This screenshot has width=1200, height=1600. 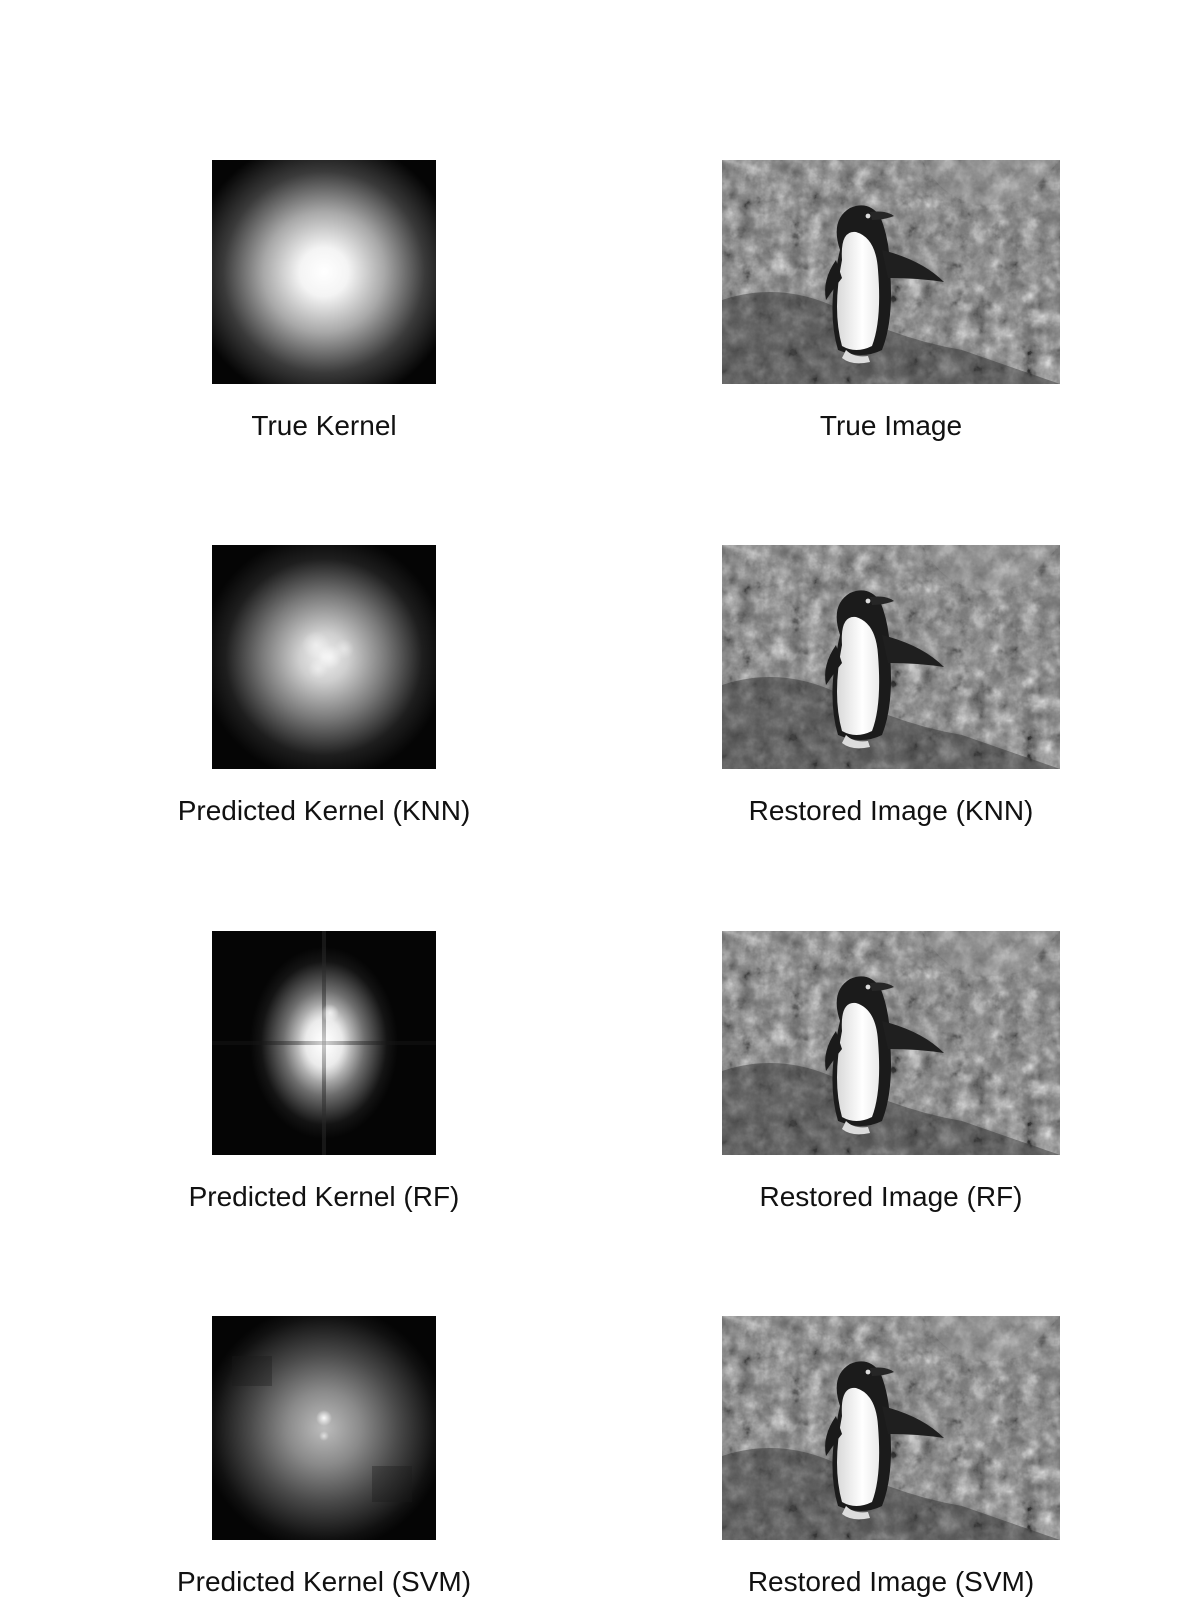 What do you see at coordinates (891, 272) in the screenshot?
I see `true-penguin-image` at bounding box center [891, 272].